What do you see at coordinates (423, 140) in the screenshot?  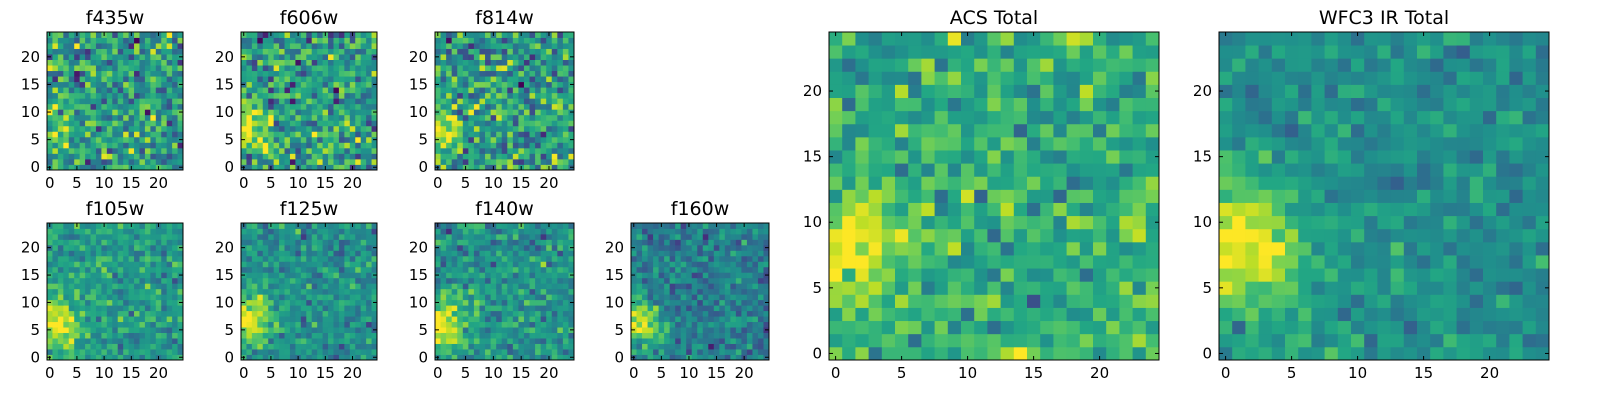 I see `y-tick-label: 5` at bounding box center [423, 140].